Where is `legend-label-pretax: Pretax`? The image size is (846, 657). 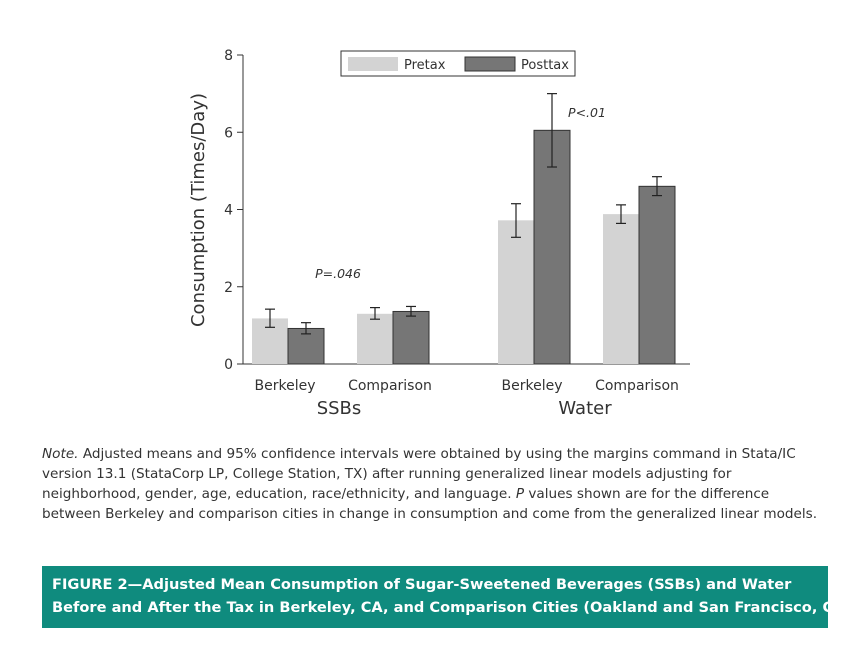
legend-label-pretax: Pretax is located at coordinates (425, 65).